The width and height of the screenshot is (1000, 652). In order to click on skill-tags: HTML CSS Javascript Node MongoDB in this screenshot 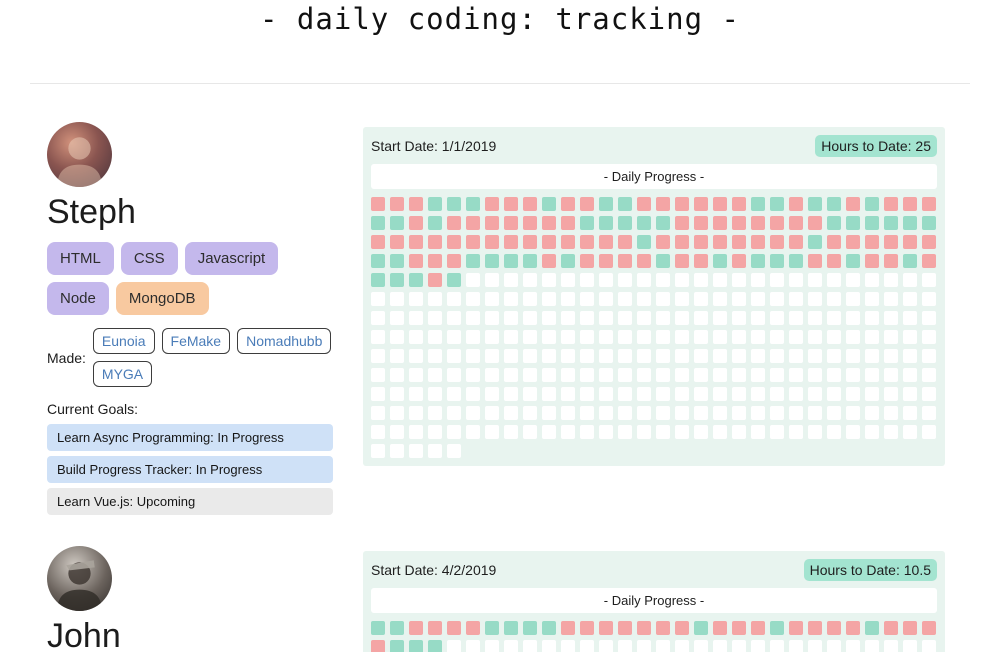, I will do `click(190, 278)`.